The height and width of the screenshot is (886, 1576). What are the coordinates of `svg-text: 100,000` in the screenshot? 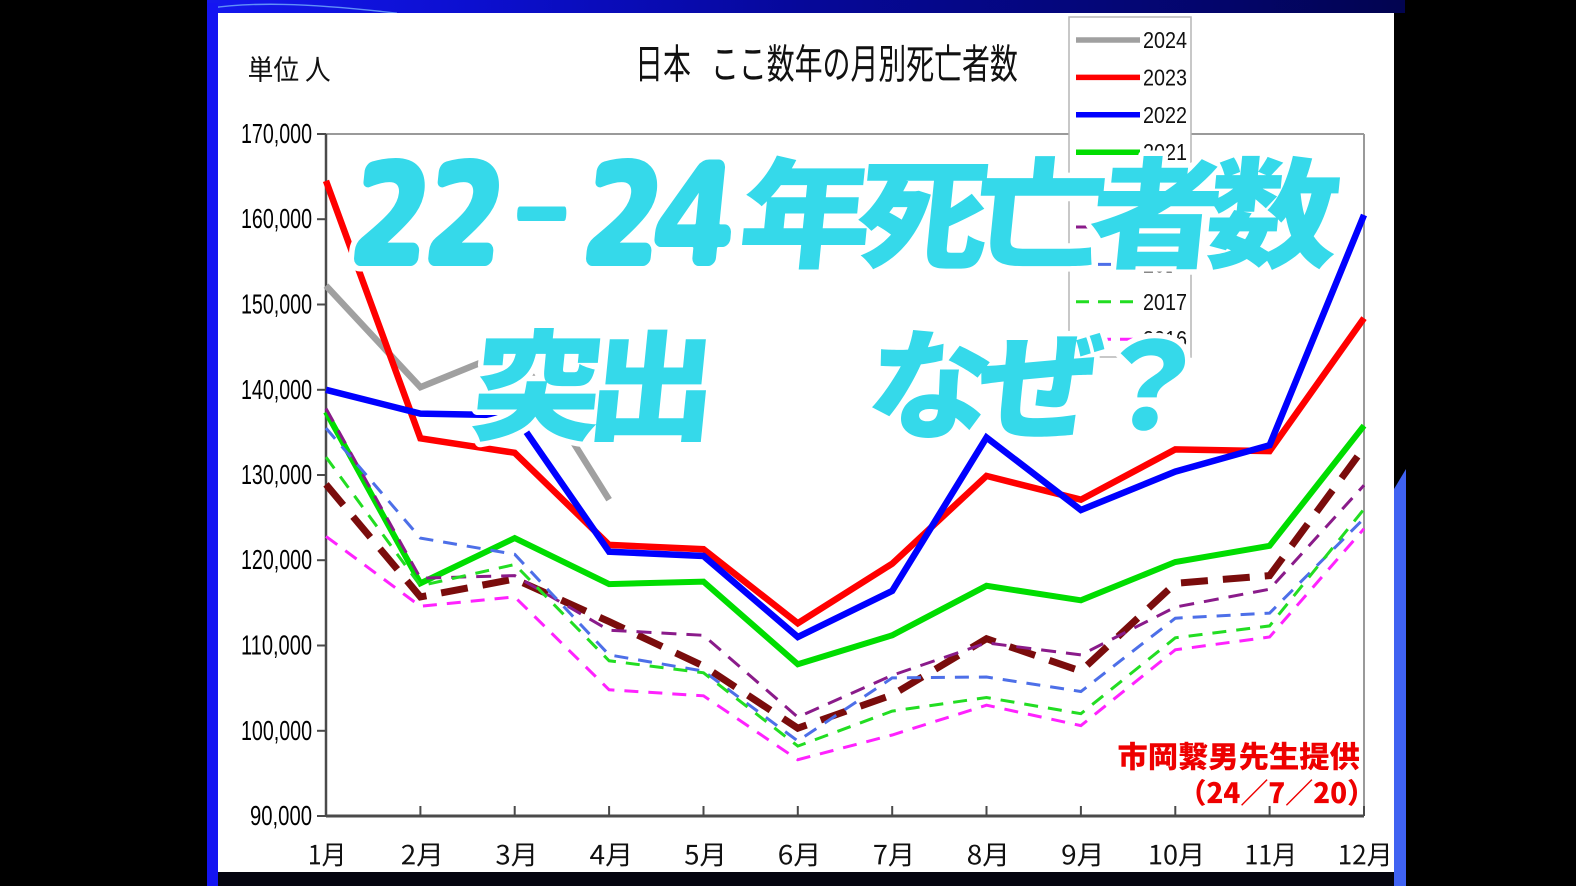 It's located at (276, 730).